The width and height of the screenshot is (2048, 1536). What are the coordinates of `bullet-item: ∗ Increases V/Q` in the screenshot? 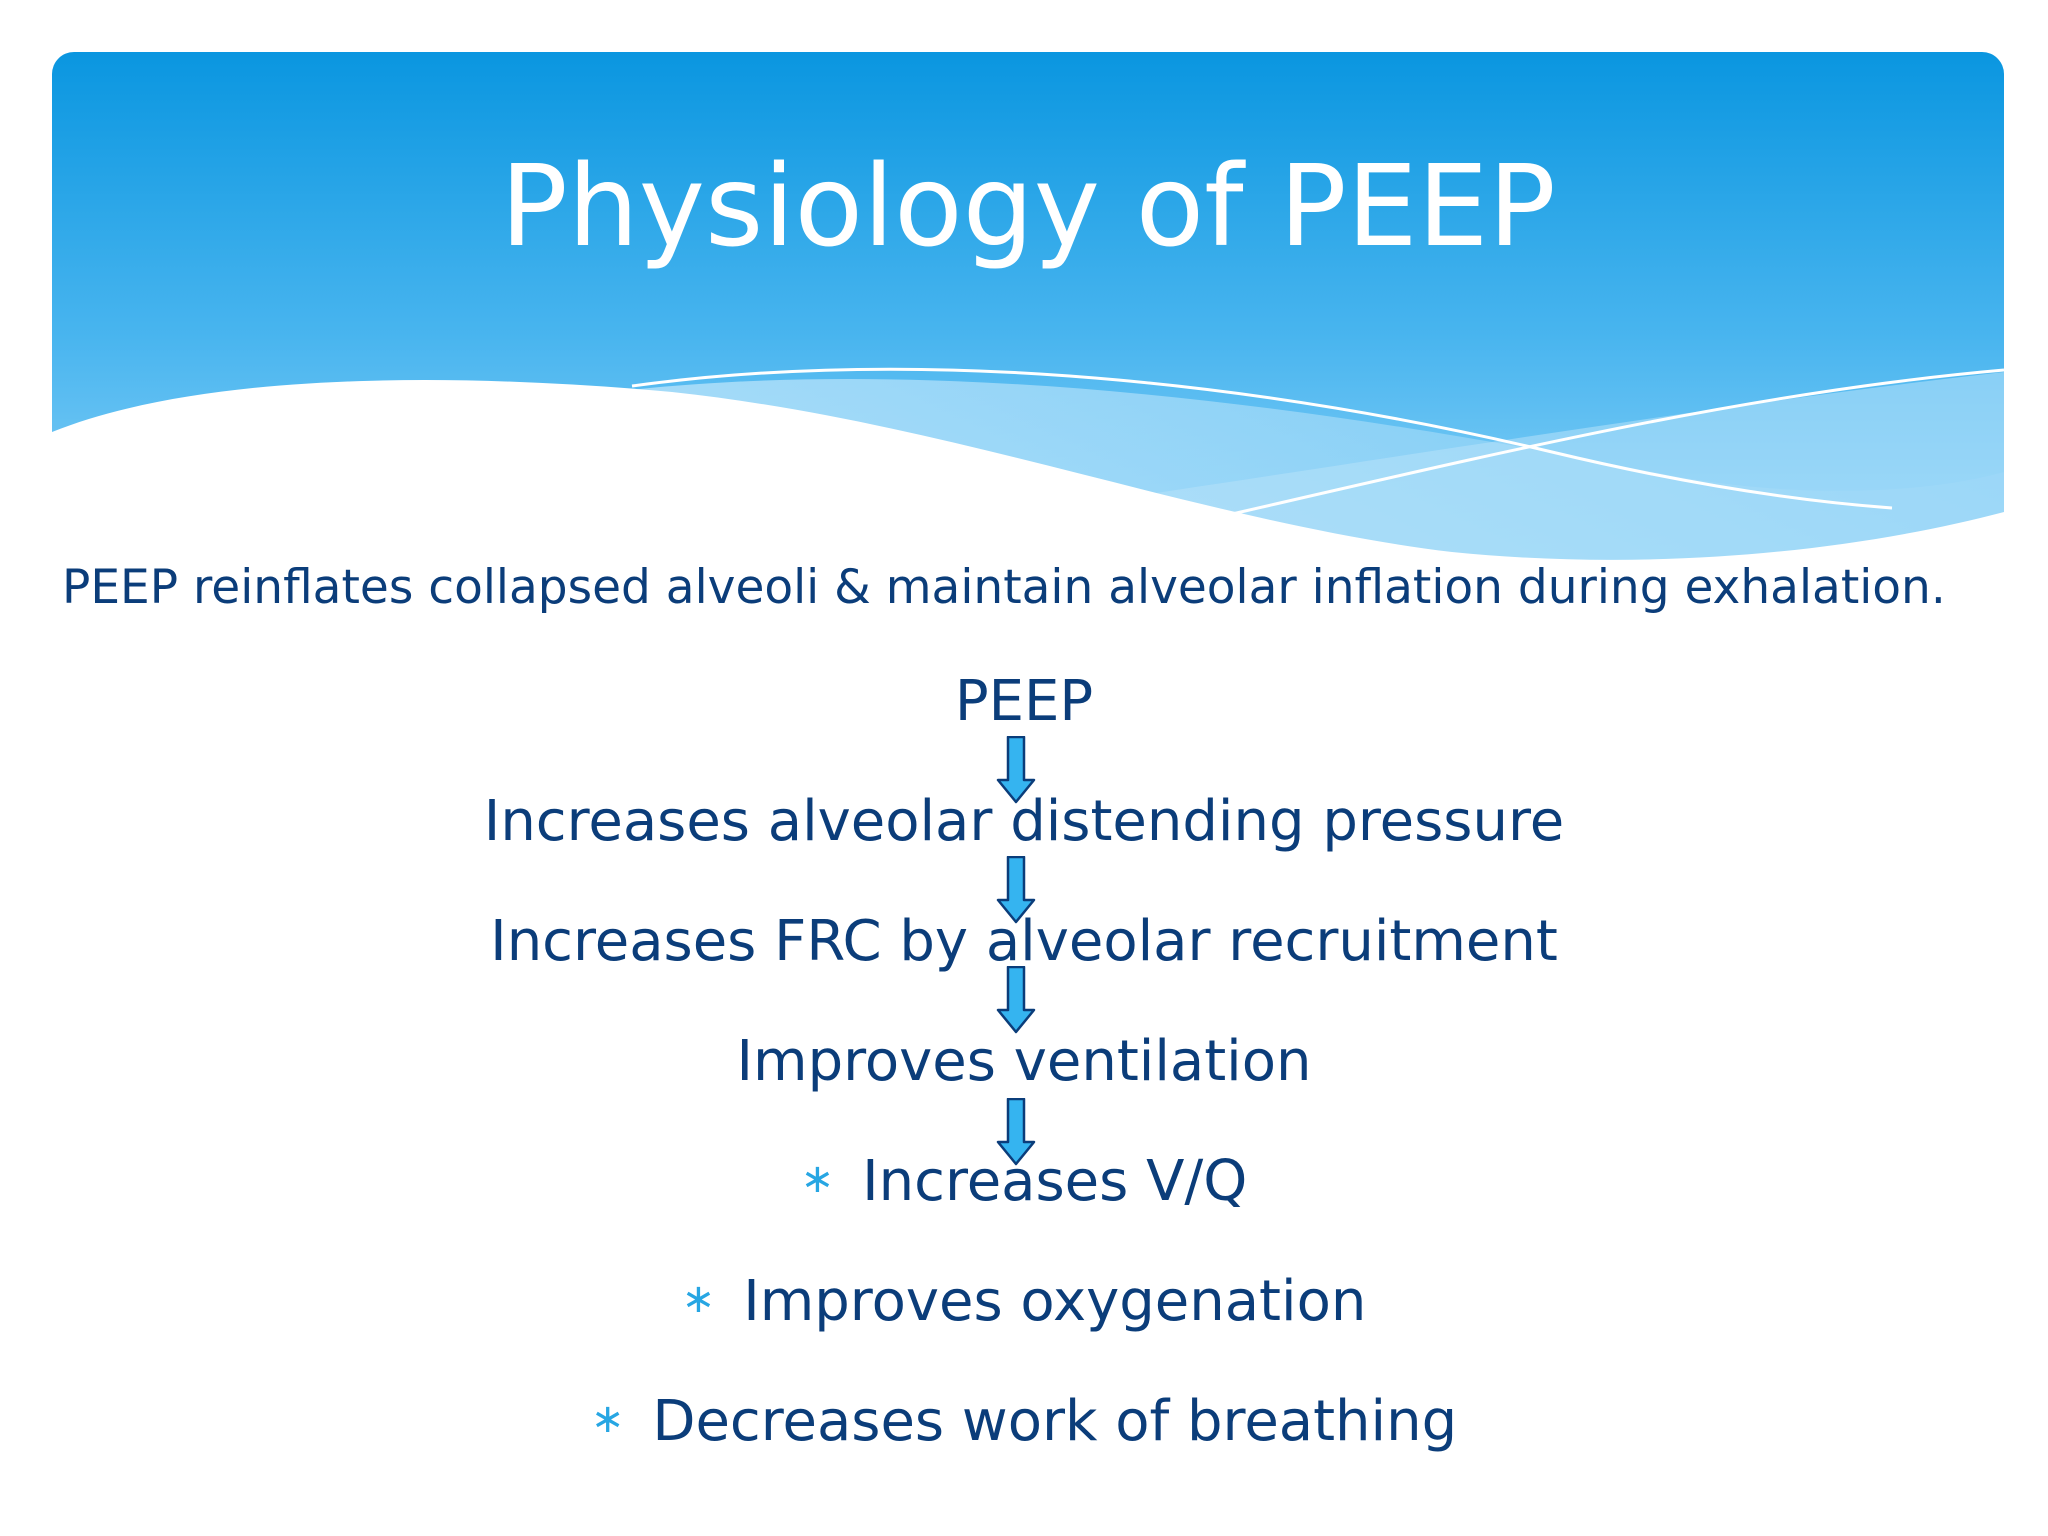 It's located at (1024, 1181).